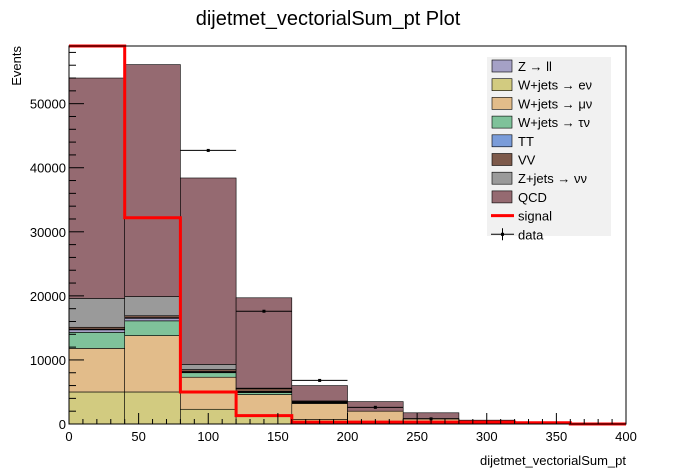  Describe the element at coordinates (531, 234) in the screenshot. I see `legend-label: data` at that location.